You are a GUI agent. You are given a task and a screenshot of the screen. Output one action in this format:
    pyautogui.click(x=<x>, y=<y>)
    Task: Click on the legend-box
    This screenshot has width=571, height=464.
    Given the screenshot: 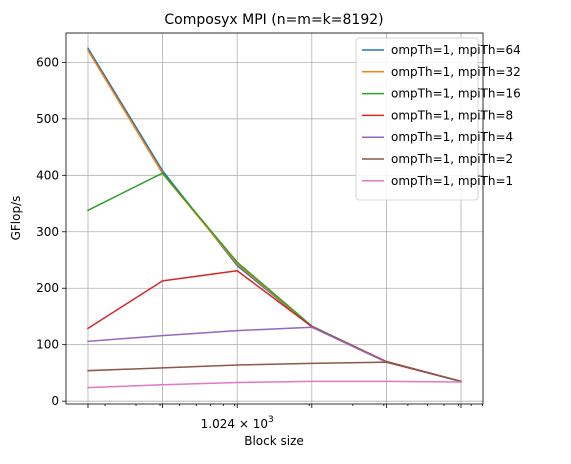 What is the action you would take?
    pyautogui.click(x=417, y=119)
    